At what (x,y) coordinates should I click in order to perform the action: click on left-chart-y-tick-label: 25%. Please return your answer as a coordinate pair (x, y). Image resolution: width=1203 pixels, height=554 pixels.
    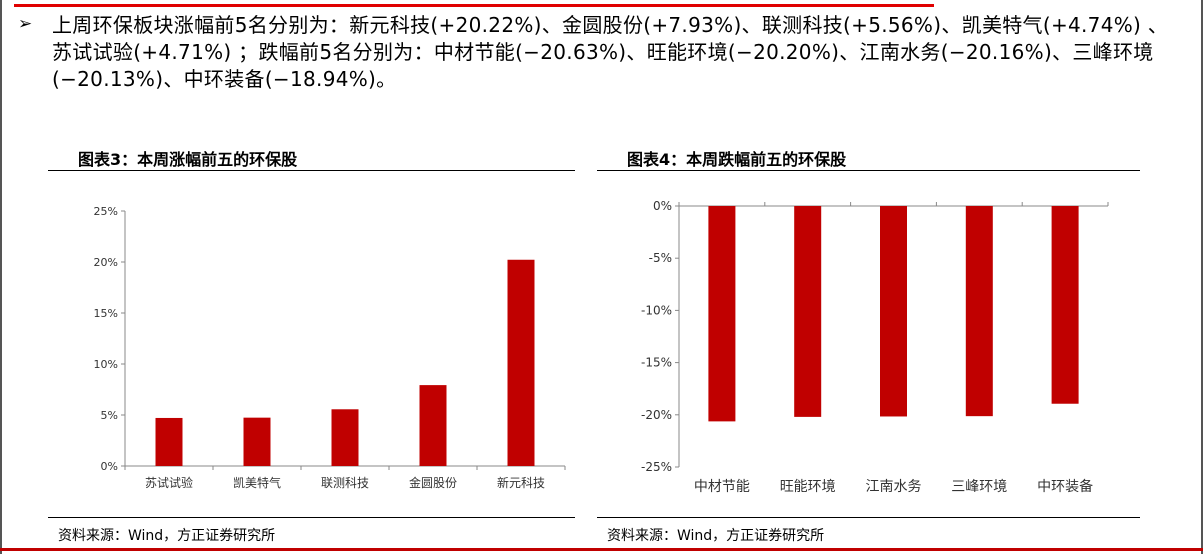
    Looking at the image, I should click on (106, 211).